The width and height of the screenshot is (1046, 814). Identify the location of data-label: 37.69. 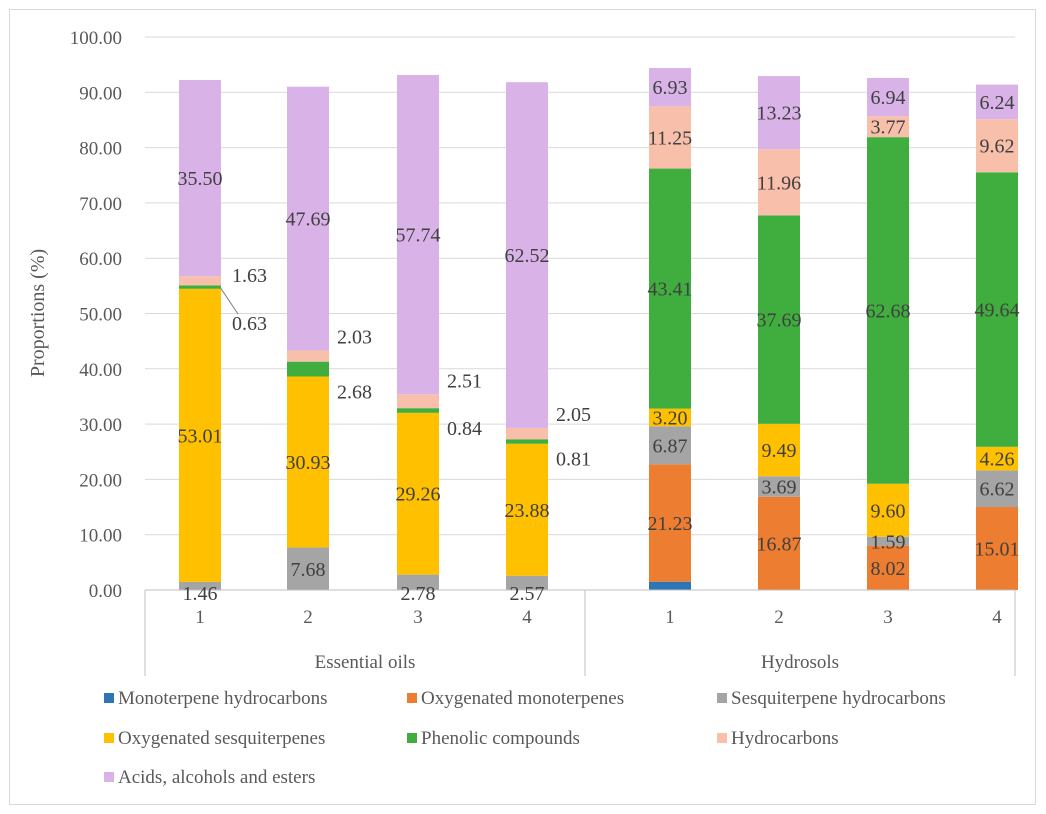
(779, 321).